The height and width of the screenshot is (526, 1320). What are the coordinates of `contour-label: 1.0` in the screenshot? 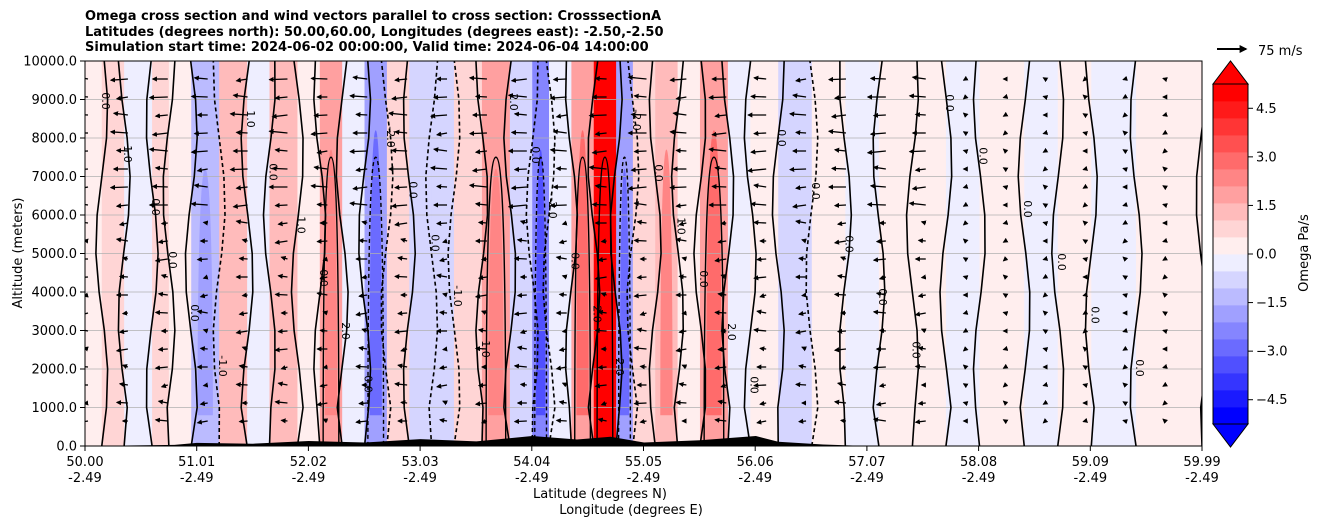 It's located at (300, 225).